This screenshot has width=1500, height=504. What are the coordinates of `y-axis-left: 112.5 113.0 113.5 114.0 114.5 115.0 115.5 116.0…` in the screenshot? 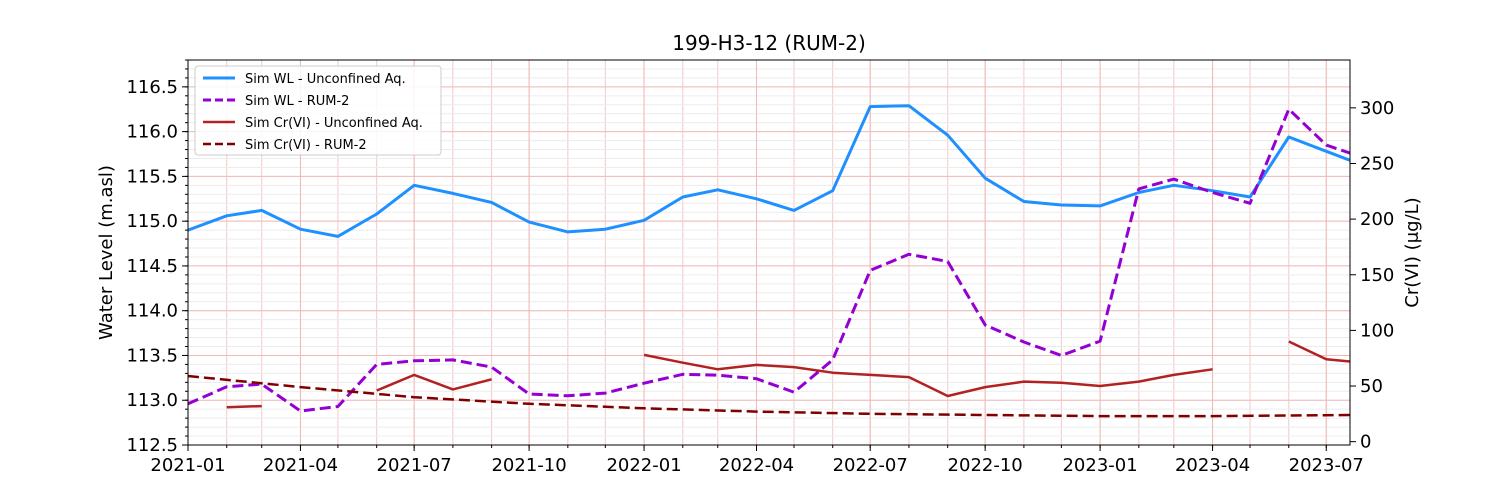 It's located at (157, 257).